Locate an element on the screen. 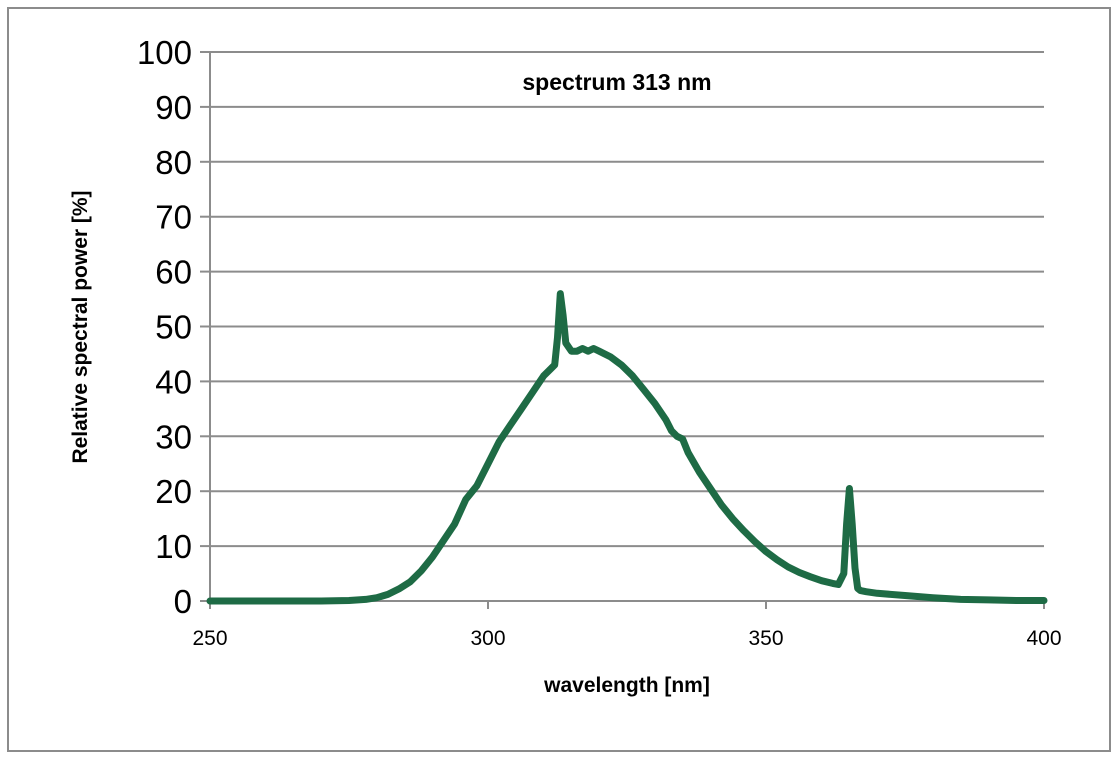 This screenshot has width=1120, height=762. y-tick-label: 10 is located at coordinates (173, 546).